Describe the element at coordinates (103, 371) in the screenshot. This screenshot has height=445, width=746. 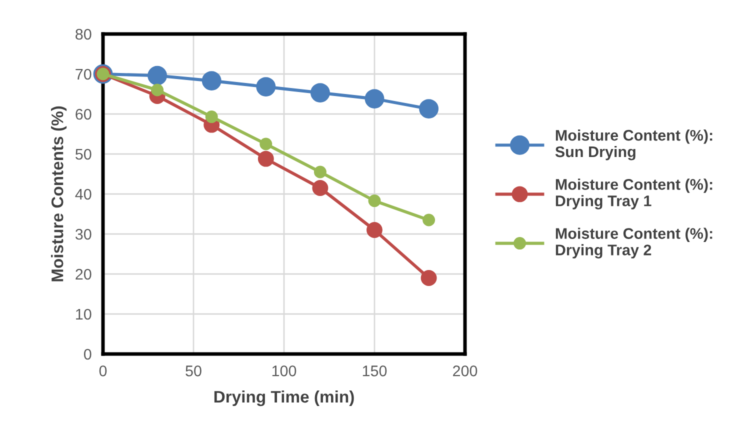
I see `x-tick-label: 0` at that location.